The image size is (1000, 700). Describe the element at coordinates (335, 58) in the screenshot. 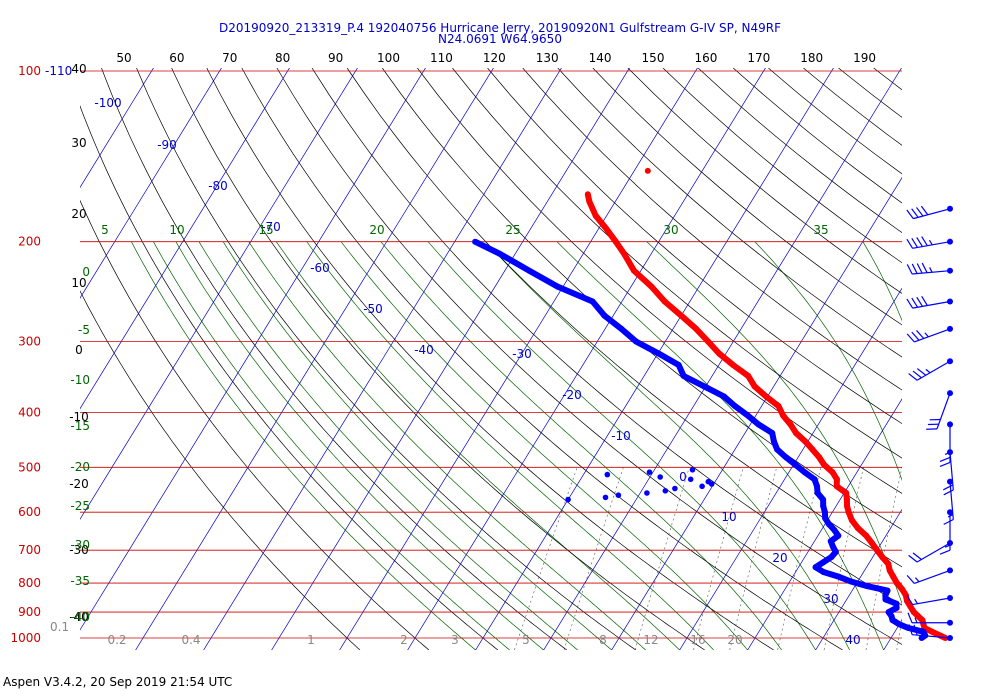

I see `top-scale-label: 90` at that location.